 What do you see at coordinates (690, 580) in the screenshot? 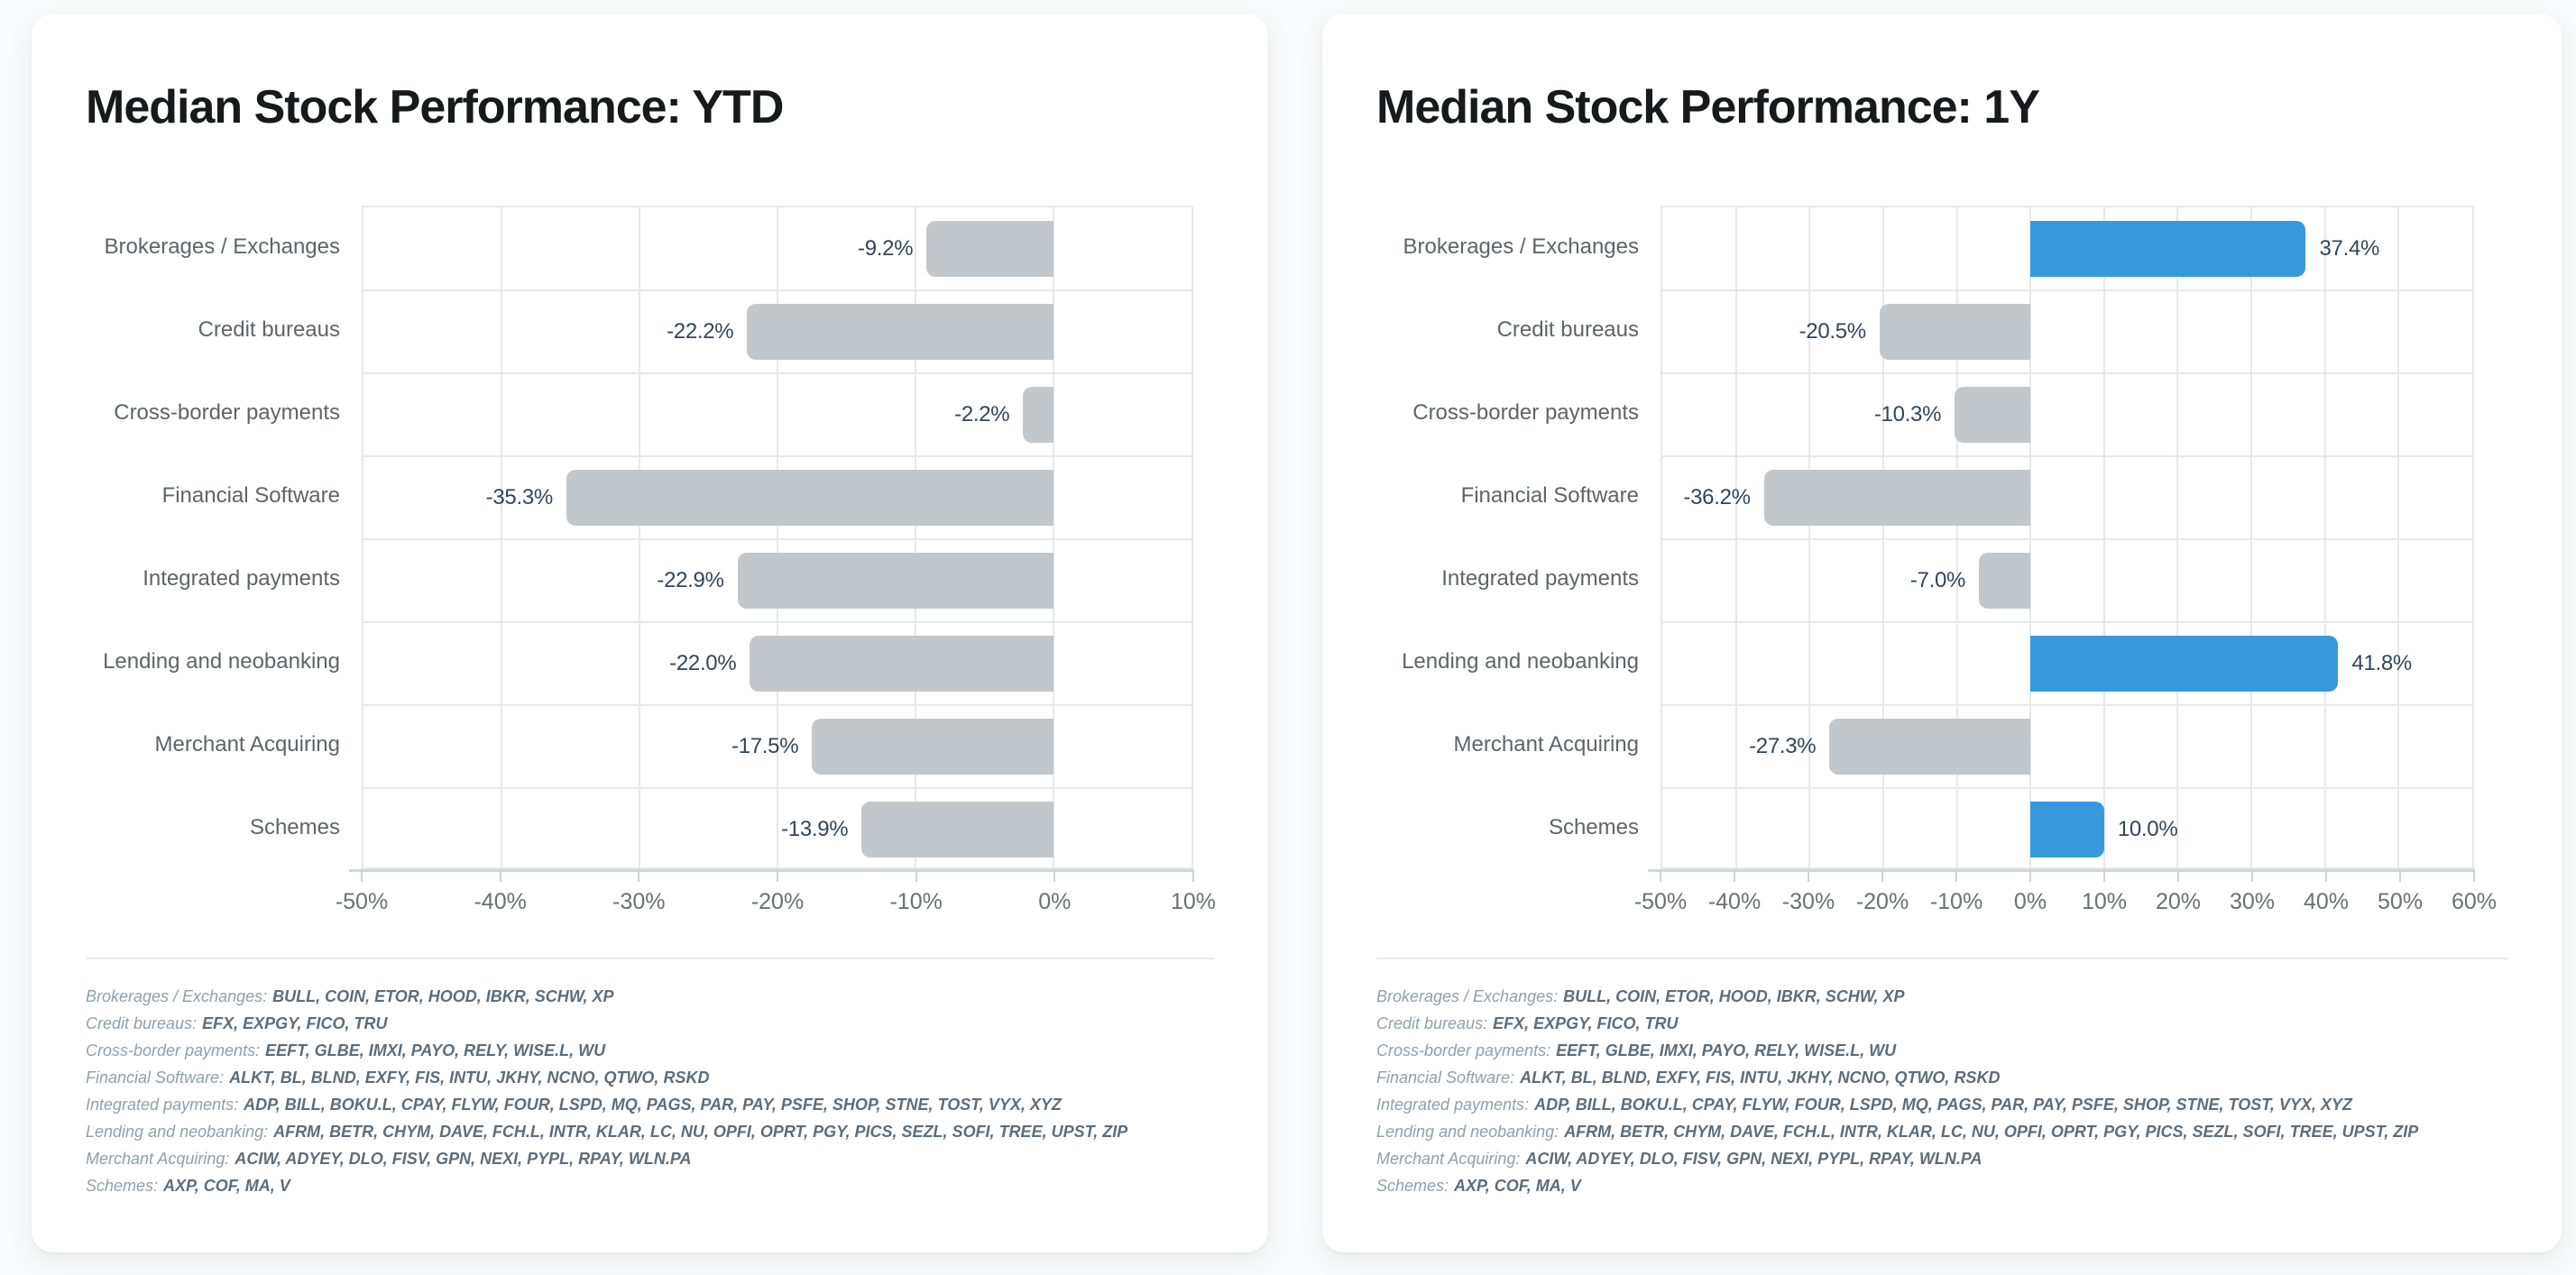
I see `value-label: -22.9%` at bounding box center [690, 580].